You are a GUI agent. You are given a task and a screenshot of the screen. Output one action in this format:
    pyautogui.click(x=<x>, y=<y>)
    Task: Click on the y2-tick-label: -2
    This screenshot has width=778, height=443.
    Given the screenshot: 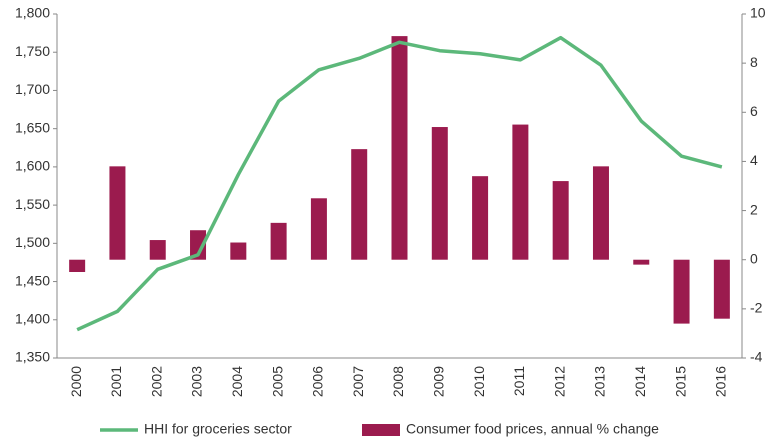 What is the action you would take?
    pyautogui.click(x=756, y=308)
    